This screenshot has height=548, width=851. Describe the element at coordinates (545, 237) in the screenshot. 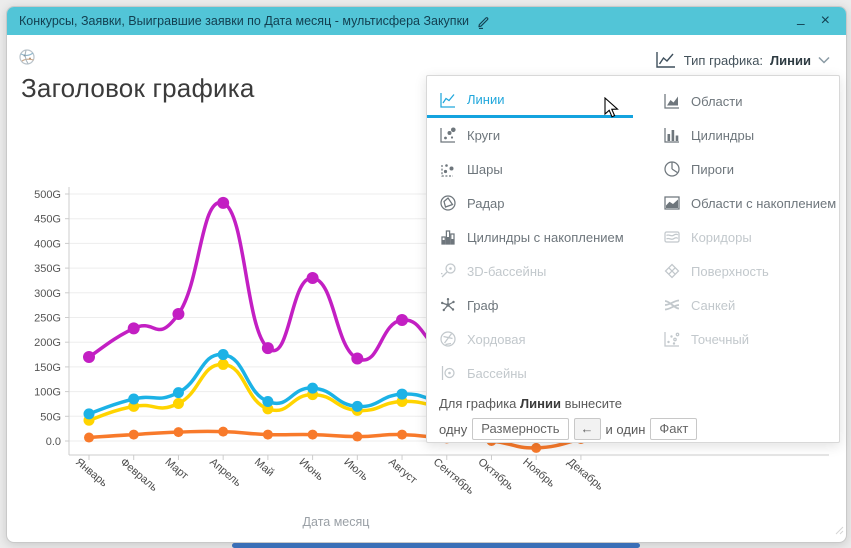

I see `menu-item-label: Цилиндры с накоплением` at that location.